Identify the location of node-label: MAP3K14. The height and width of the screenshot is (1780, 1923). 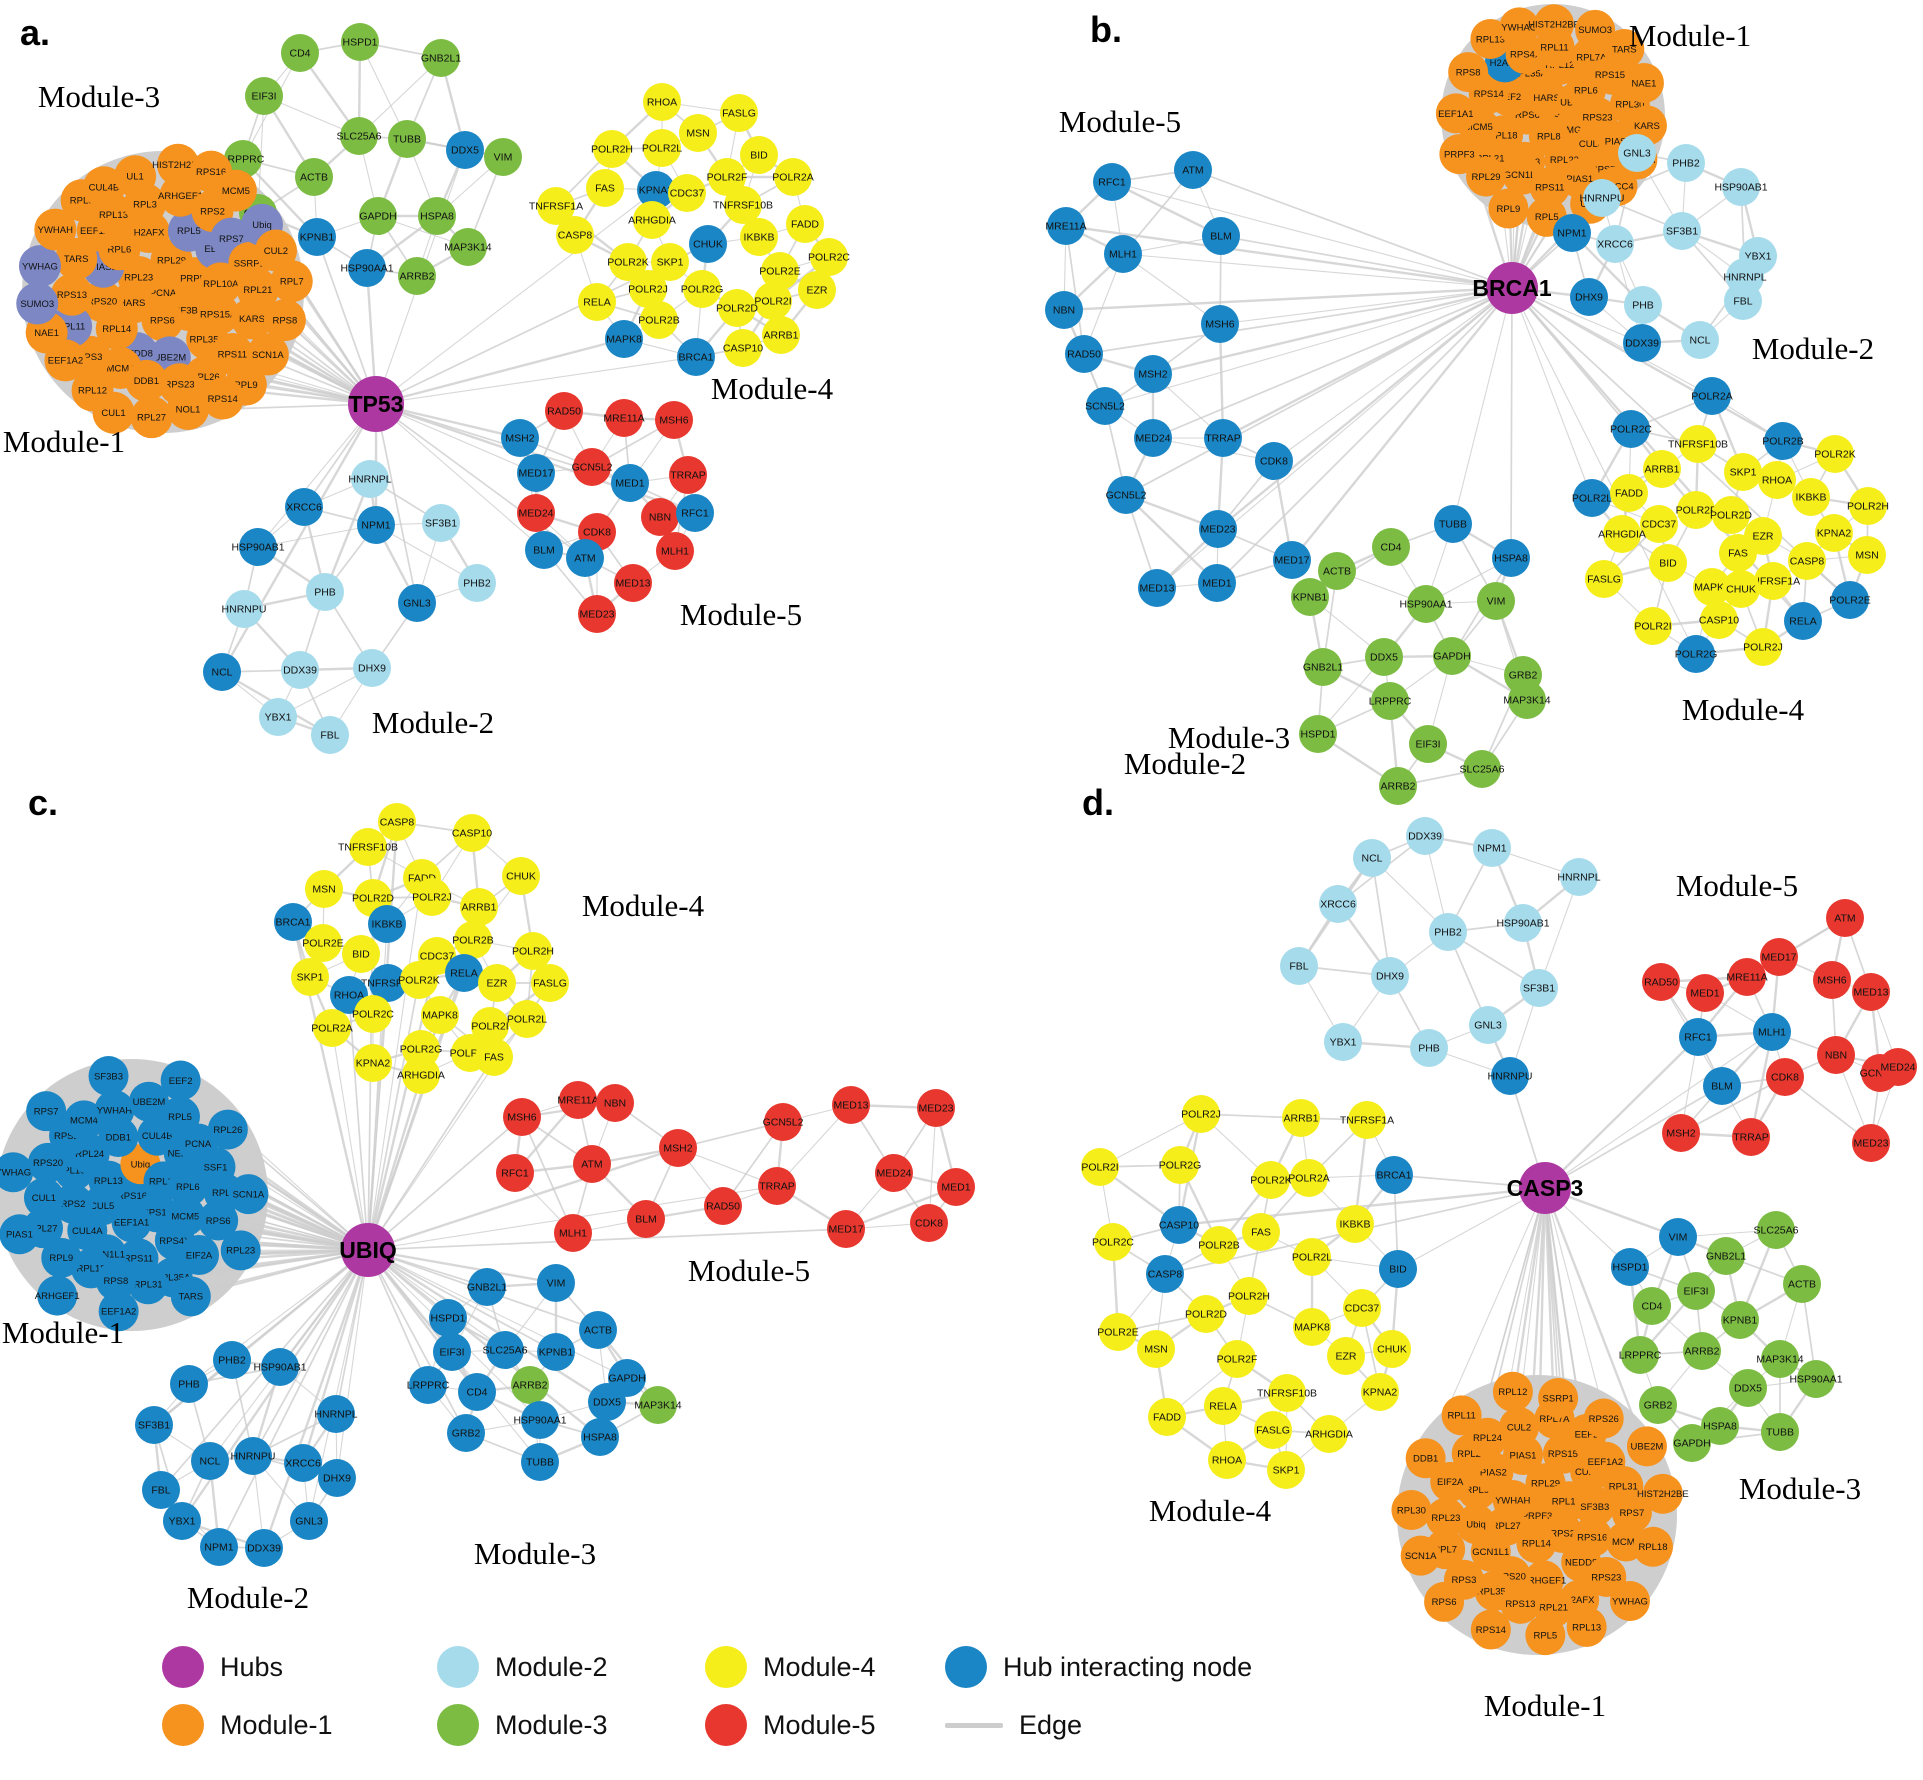
(1779, 1360).